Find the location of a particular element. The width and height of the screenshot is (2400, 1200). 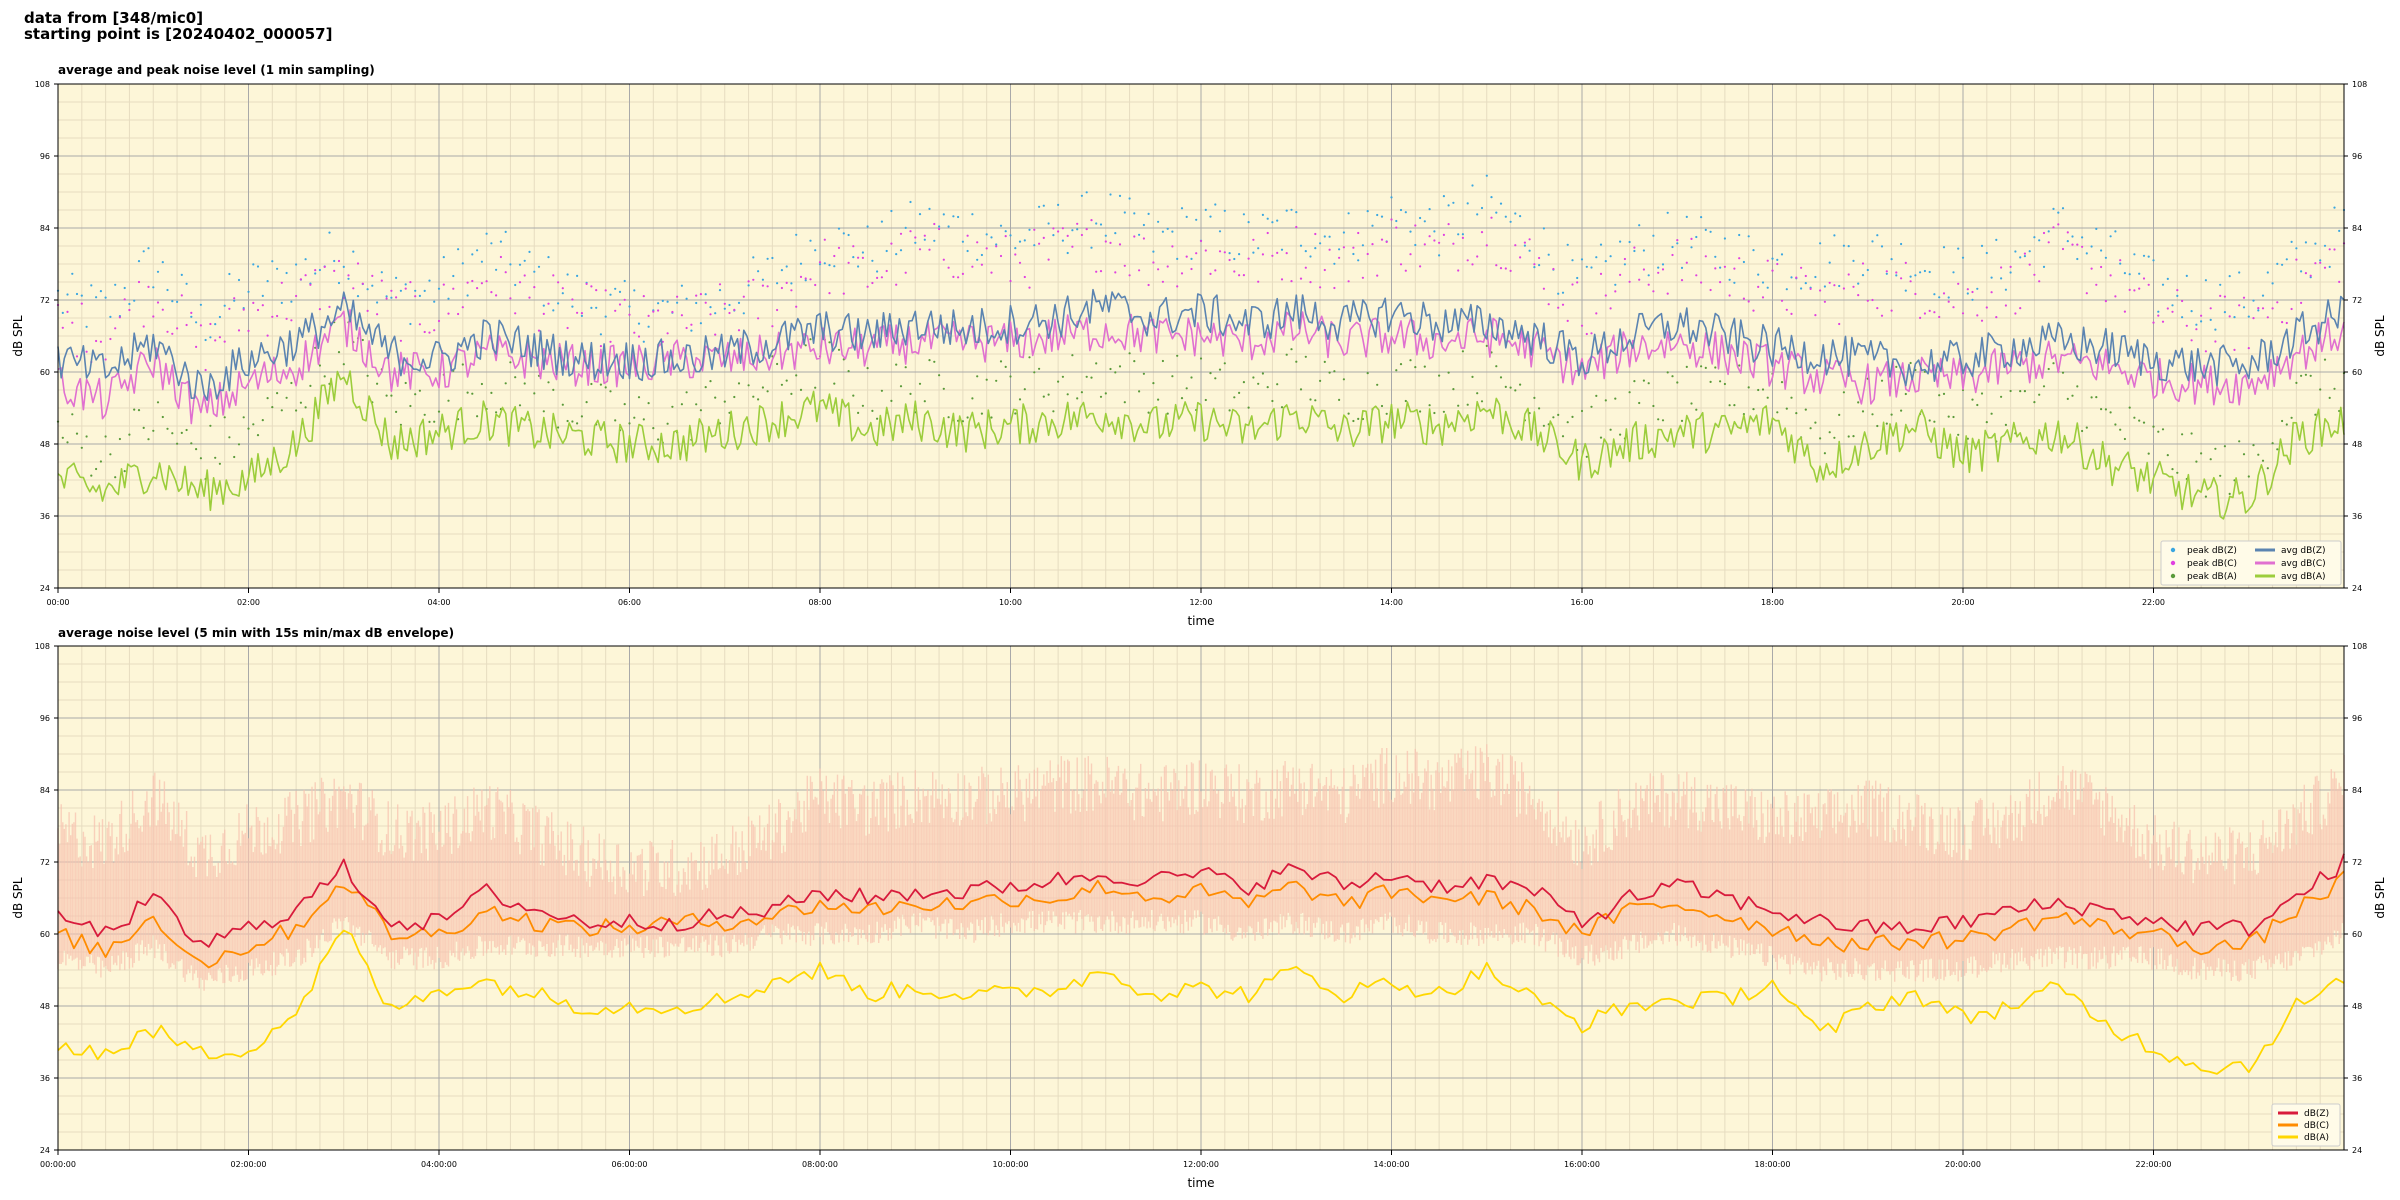

series-line-avg-db-z- is located at coordinates (1201, 345).